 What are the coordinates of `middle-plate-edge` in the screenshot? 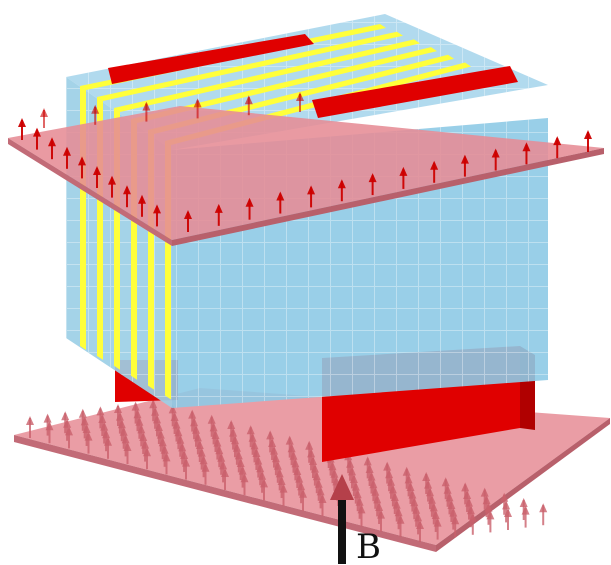 It's located at (90, 192).